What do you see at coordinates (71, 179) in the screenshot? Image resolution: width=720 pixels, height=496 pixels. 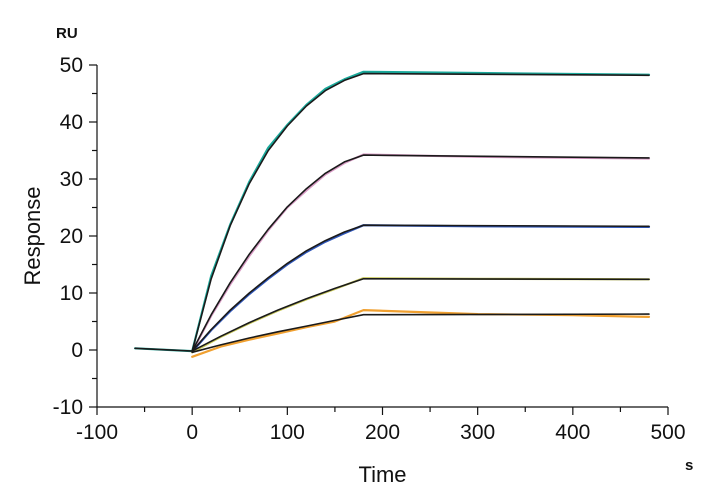 I see `y-tick-label: 30` at bounding box center [71, 179].